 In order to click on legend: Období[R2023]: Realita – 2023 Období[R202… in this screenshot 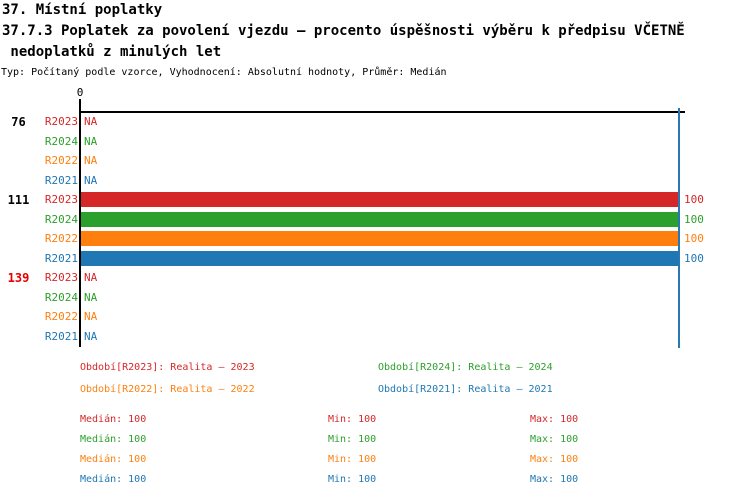, I will do `click(316, 379)`.